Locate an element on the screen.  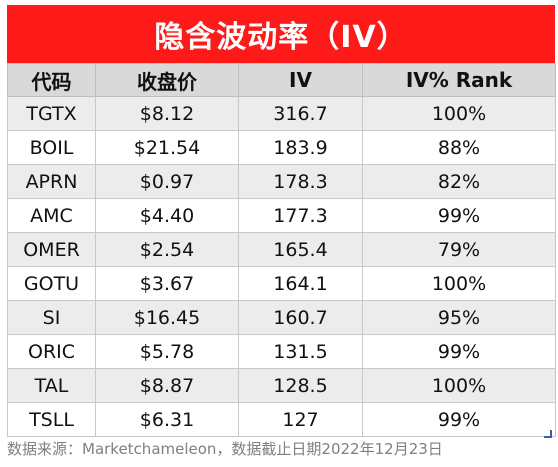
cell-iv: 131.5 is located at coordinates (300, 351).